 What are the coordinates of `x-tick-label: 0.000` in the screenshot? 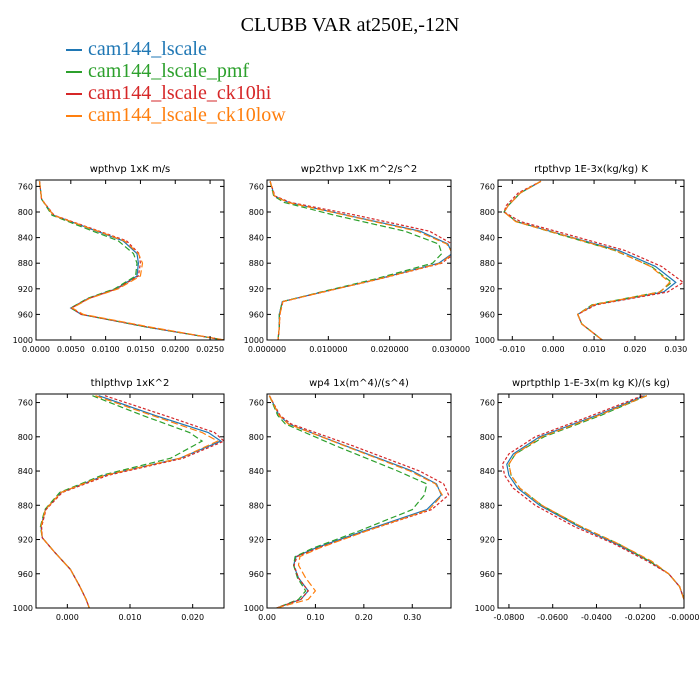 It's located at (553, 349).